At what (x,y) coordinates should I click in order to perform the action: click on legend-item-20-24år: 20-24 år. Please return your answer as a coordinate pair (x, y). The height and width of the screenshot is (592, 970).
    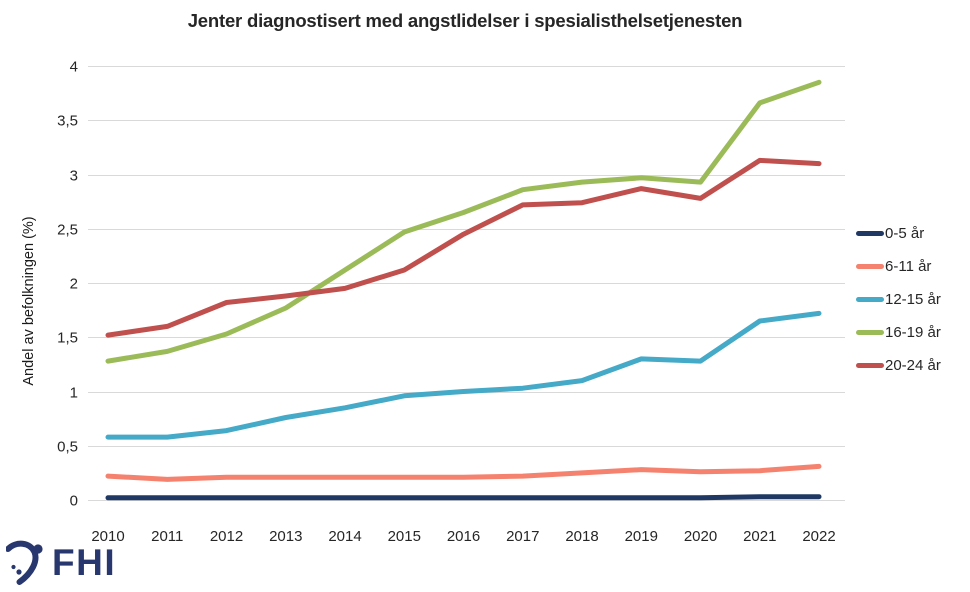
    Looking at the image, I should click on (912, 365).